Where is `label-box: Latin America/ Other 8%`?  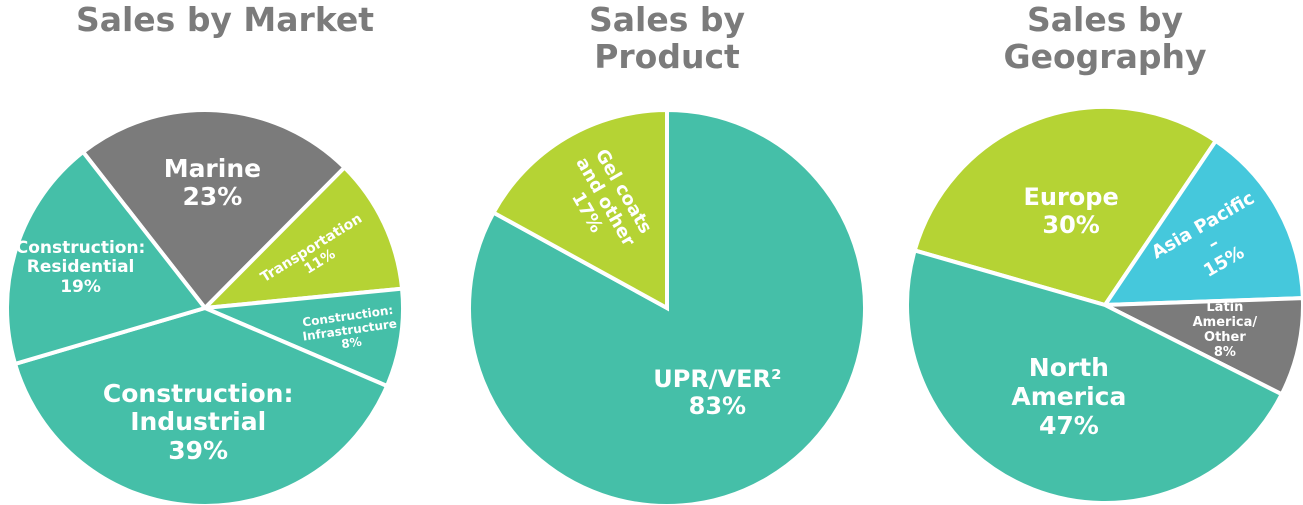
label-box: Latin America/ Other 8% is located at coordinates (1225, 331).